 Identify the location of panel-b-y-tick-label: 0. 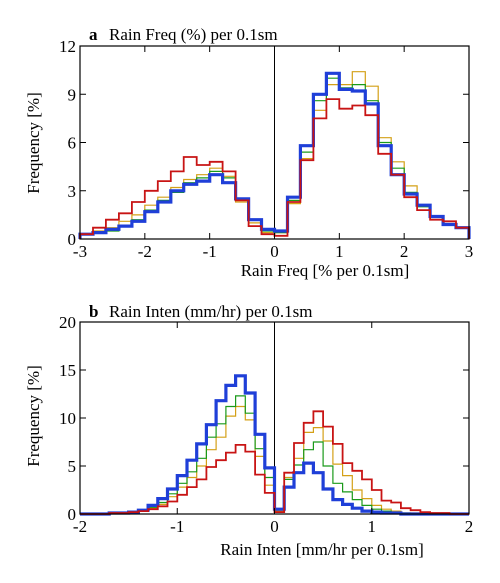
(72, 514).